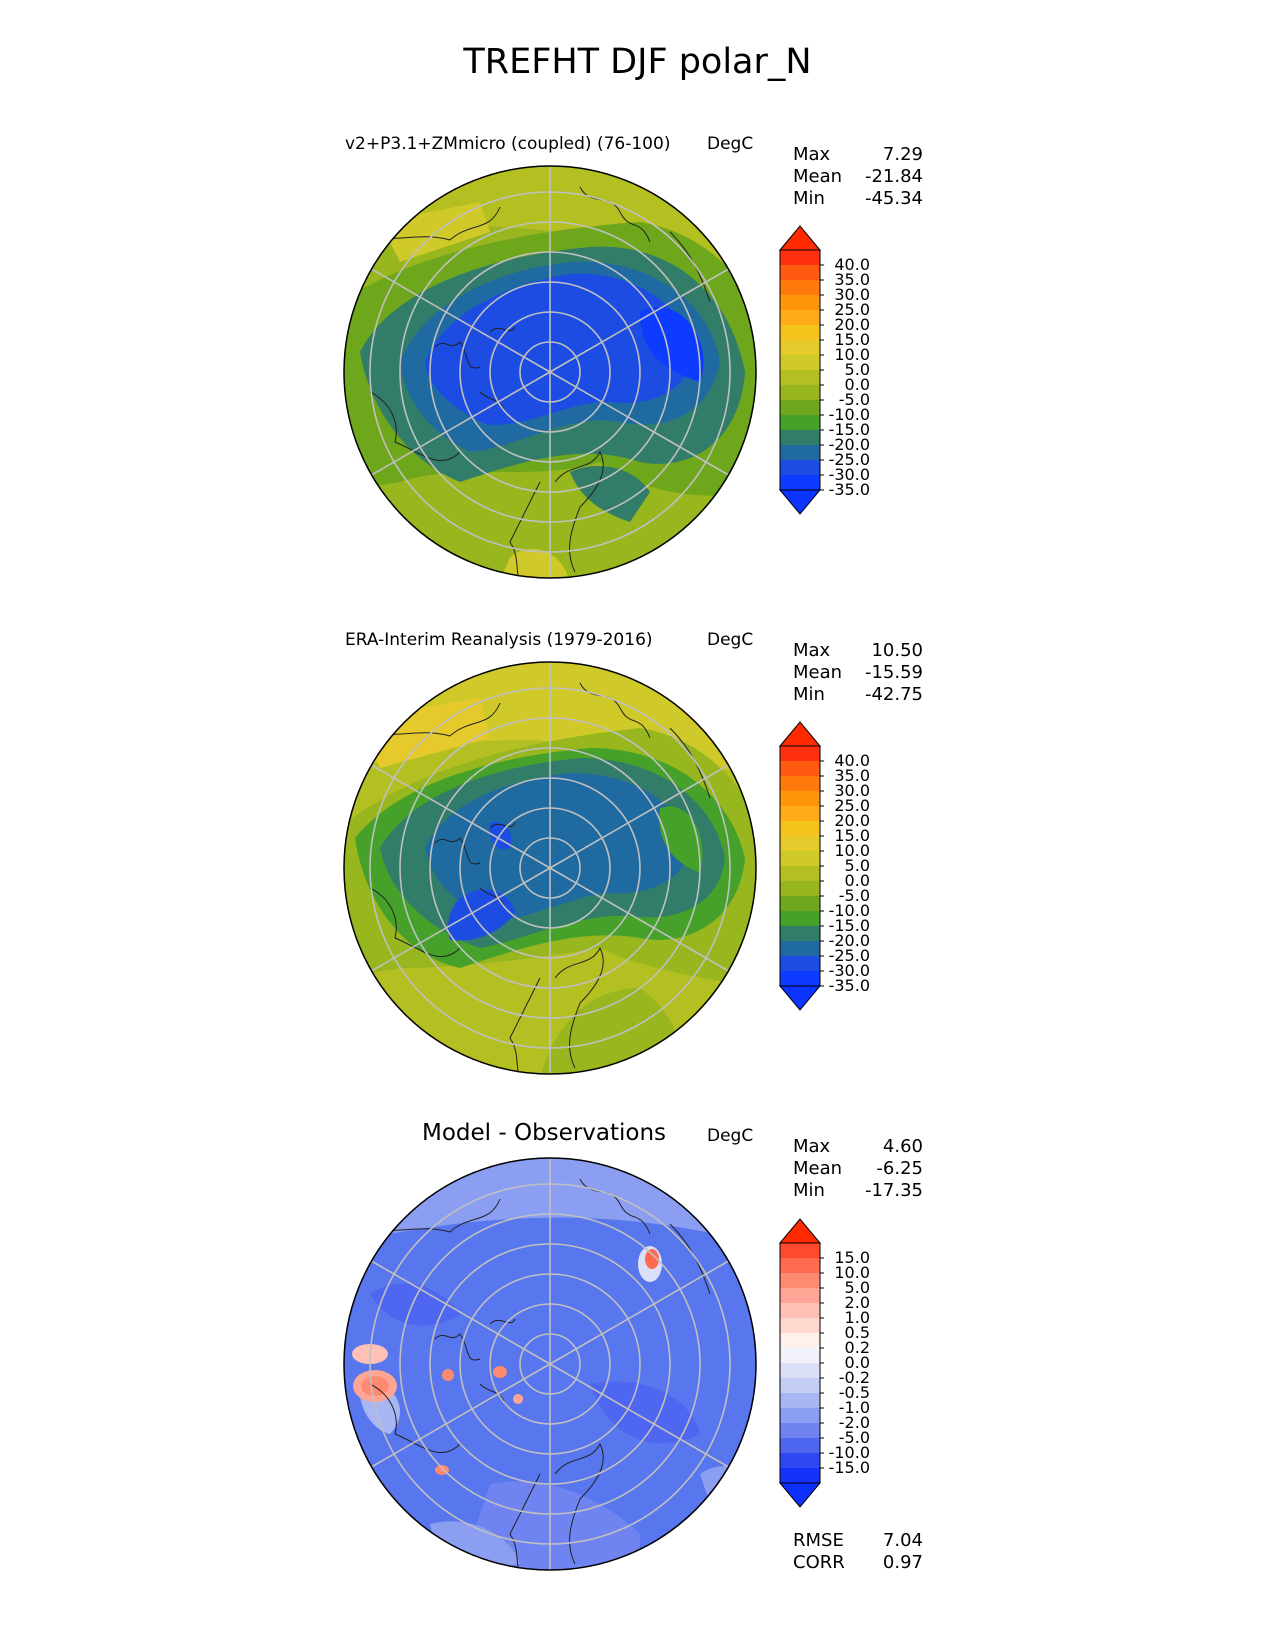  I want to click on colorbar-tick-label: -30.0, so click(849, 474).